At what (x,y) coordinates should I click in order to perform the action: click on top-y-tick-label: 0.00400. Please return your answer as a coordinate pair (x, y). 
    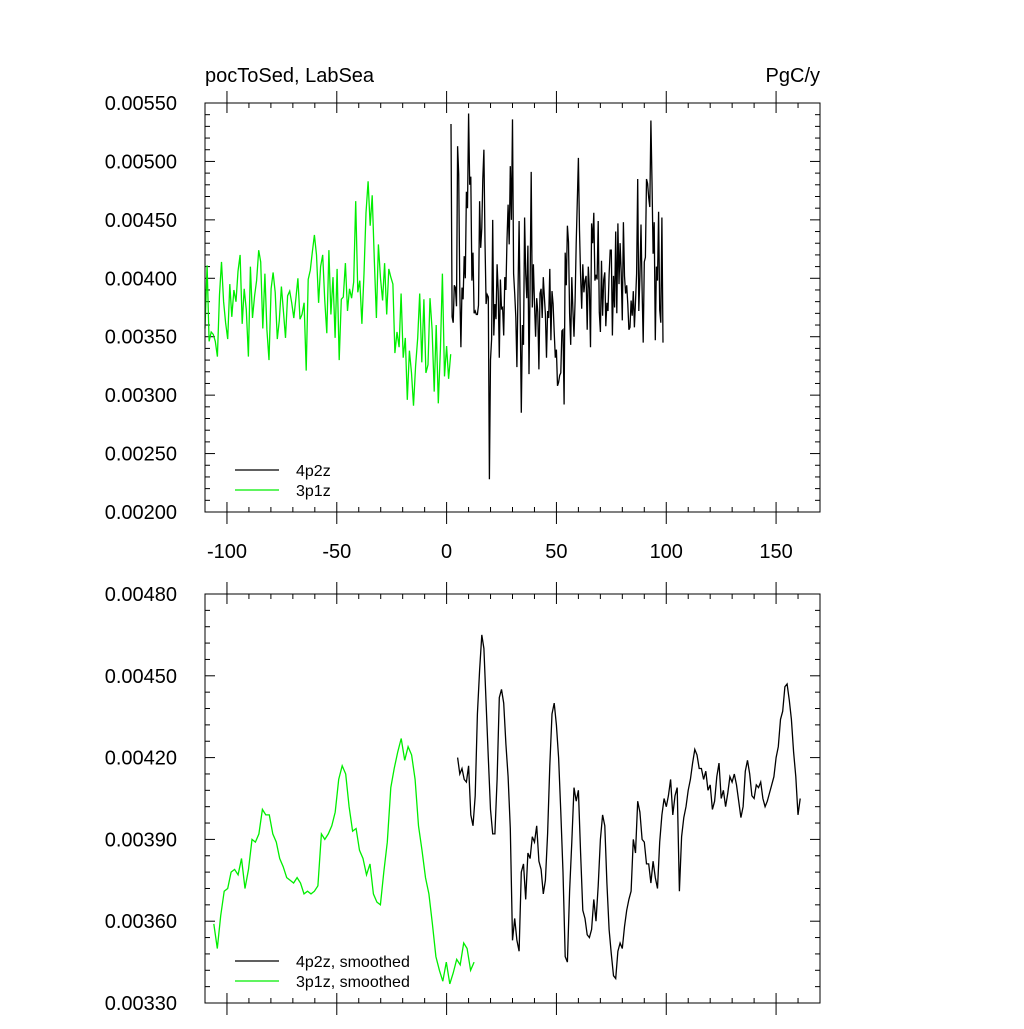
    Looking at the image, I should click on (141, 279).